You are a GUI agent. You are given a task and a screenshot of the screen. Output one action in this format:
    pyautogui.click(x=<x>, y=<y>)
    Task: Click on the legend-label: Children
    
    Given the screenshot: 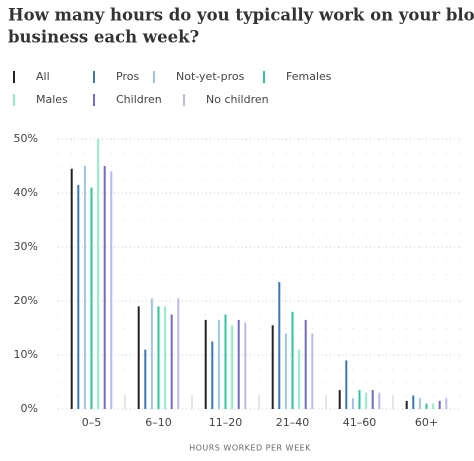 What is the action you would take?
    pyautogui.click(x=139, y=99)
    